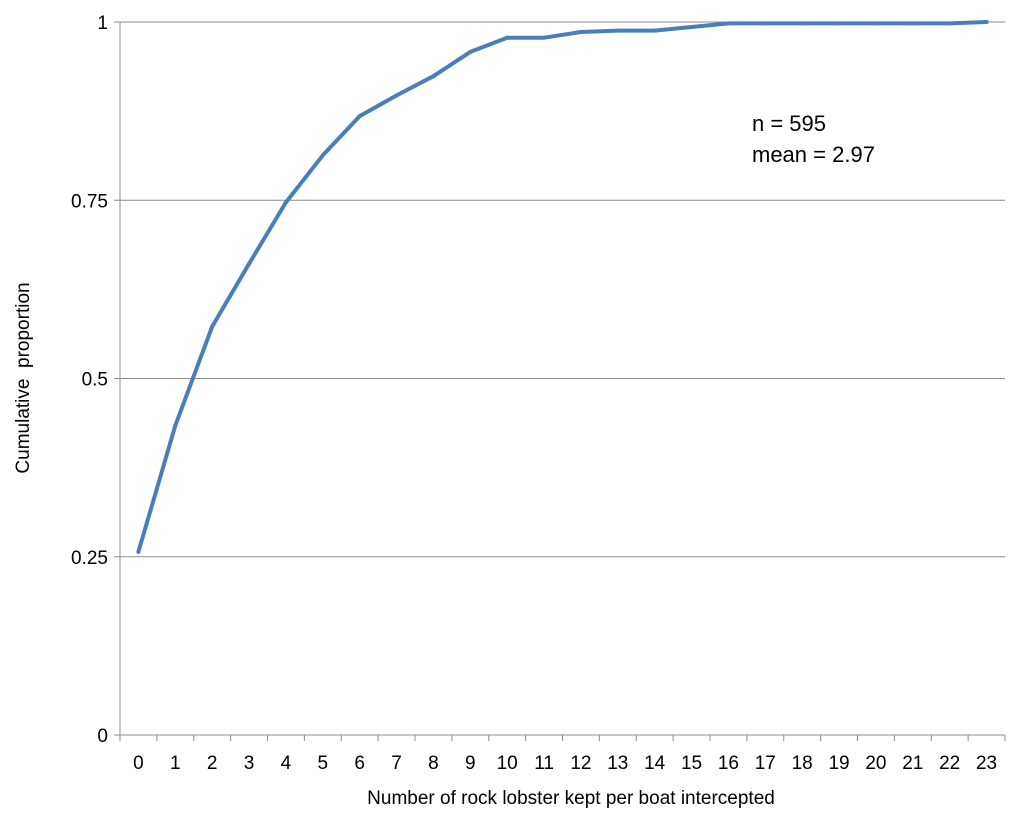 Image resolution: width=1022 pixels, height=819 pixels. Describe the element at coordinates (544, 763) in the screenshot. I see `x-tick-label-11: 11` at that location.